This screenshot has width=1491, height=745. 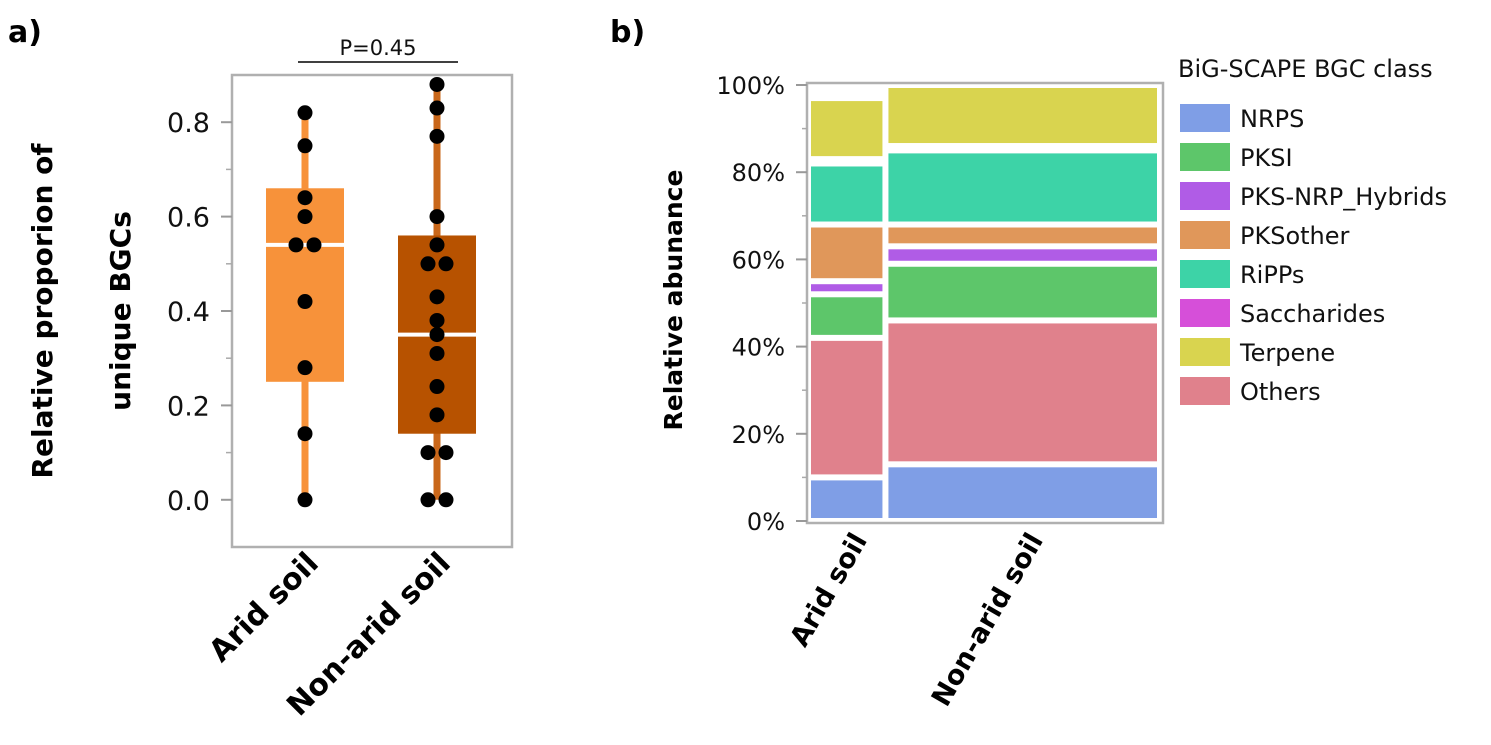 I want to click on boxplot-y-label-line2: unique BGCs, so click(x=120, y=311).